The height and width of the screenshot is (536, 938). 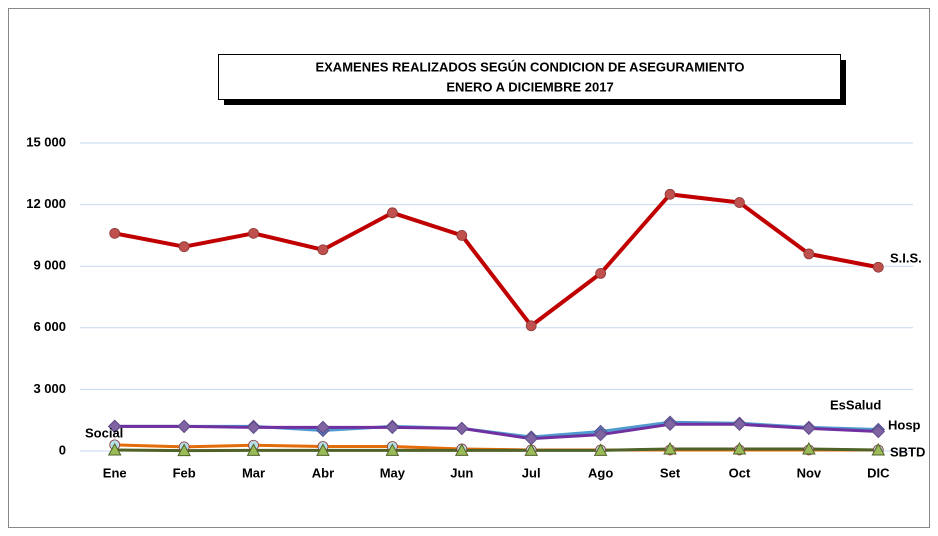 I want to click on x-tick-label: Ene, so click(x=115, y=472).